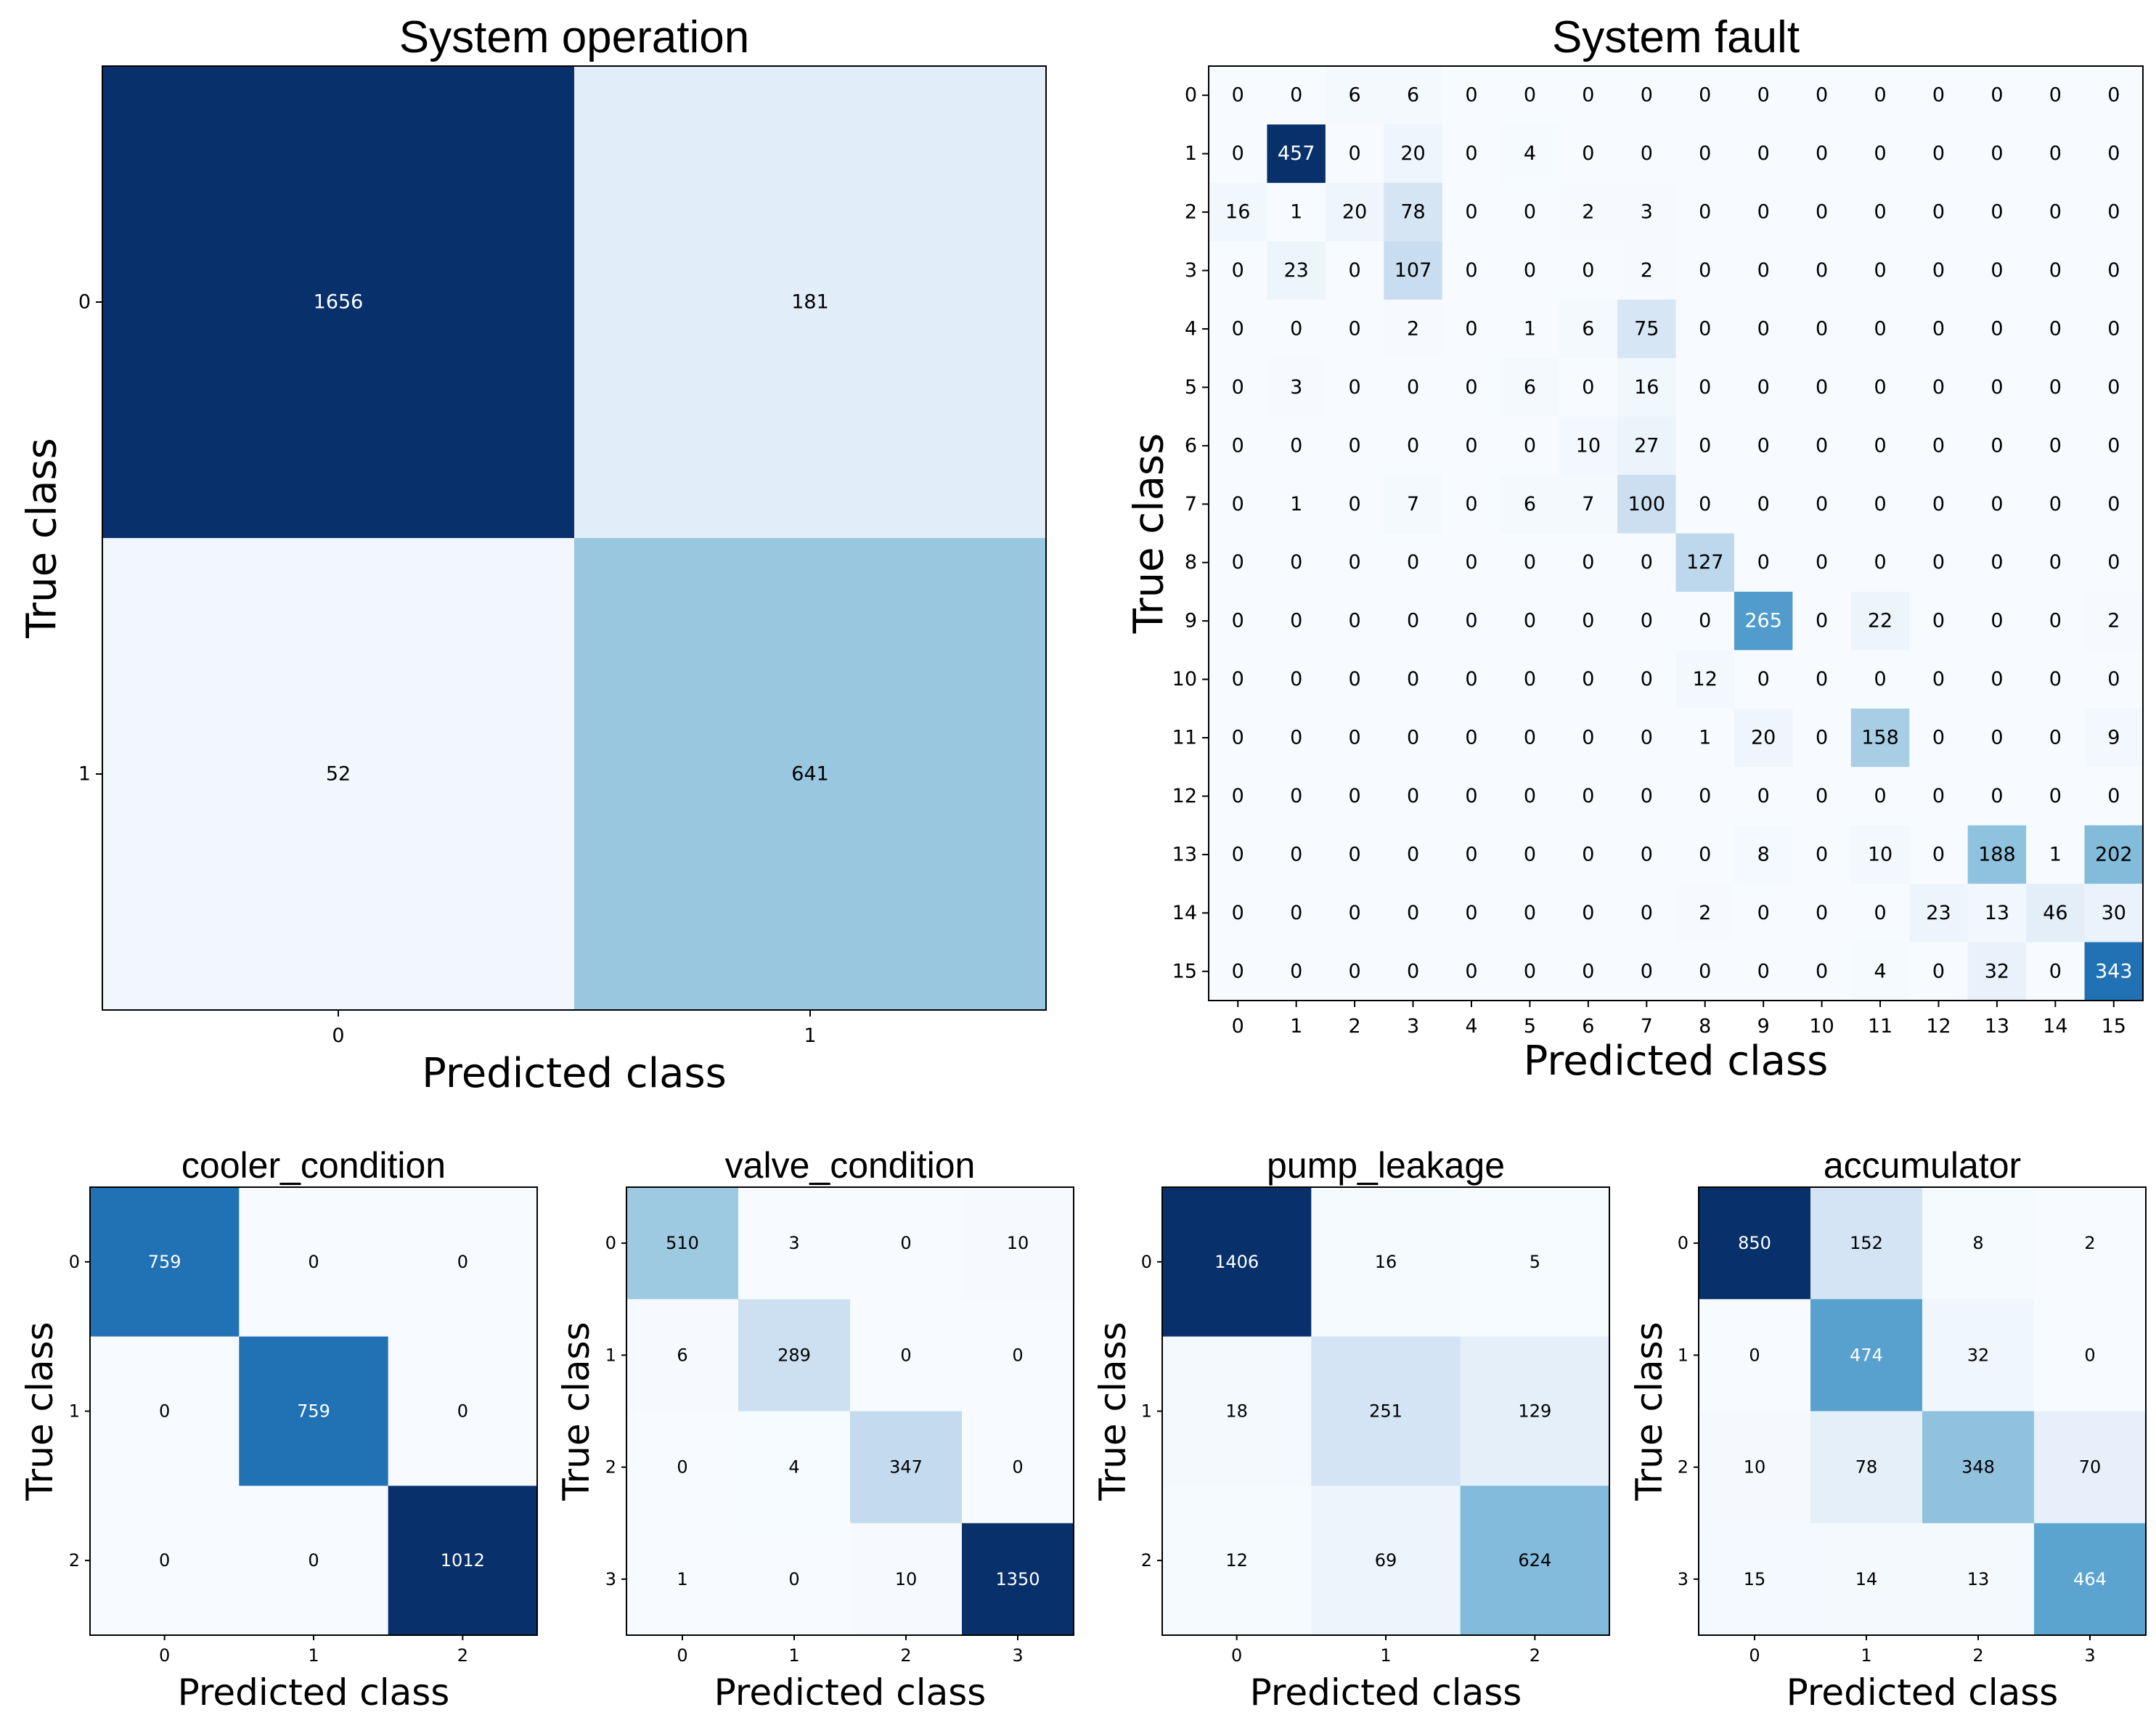 This screenshot has width=2156, height=1731. What do you see at coordinates (1997, 913) in the screenshot?
I see `cell-value-label: 13` at bounding box center [1997, 913].